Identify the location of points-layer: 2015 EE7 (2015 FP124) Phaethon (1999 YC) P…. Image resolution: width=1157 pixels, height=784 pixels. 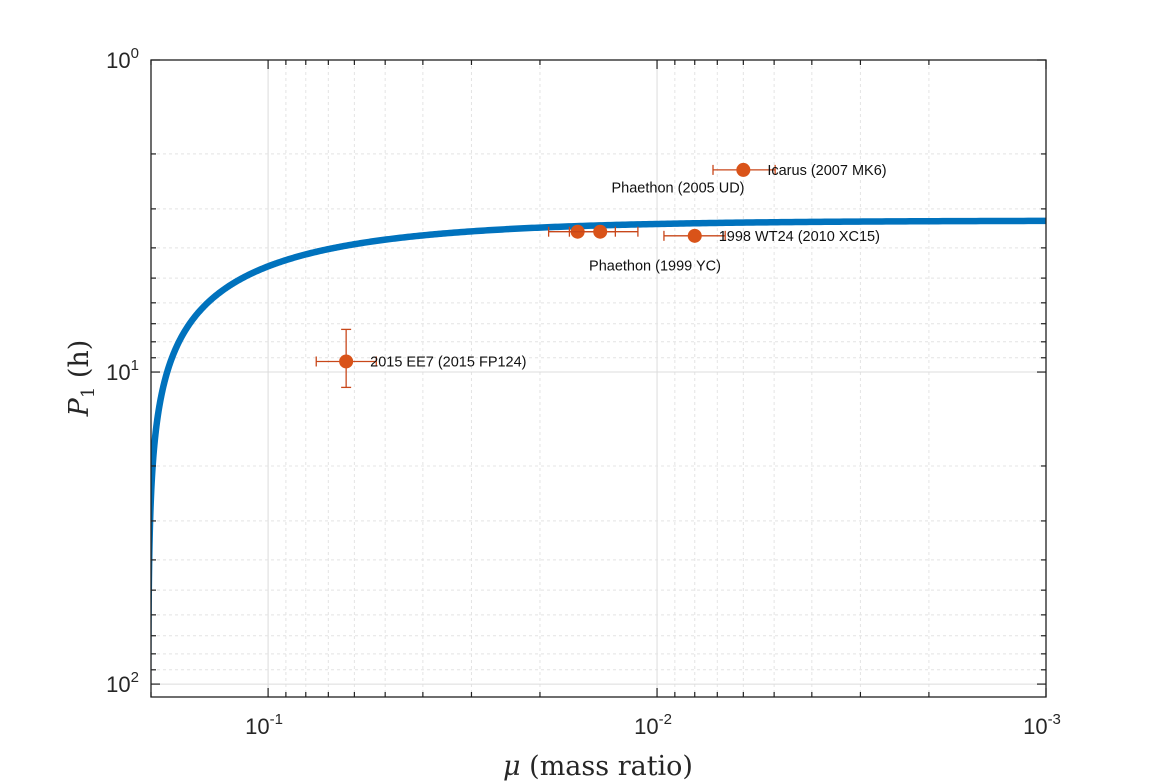
(601, 275).